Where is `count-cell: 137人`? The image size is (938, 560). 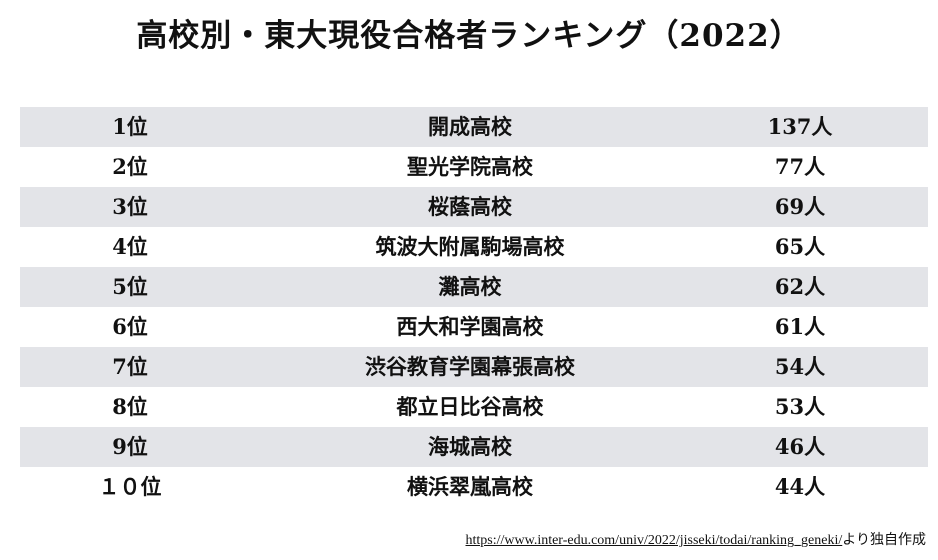
count-cell: 137人 is located at coordinates (800, 126).